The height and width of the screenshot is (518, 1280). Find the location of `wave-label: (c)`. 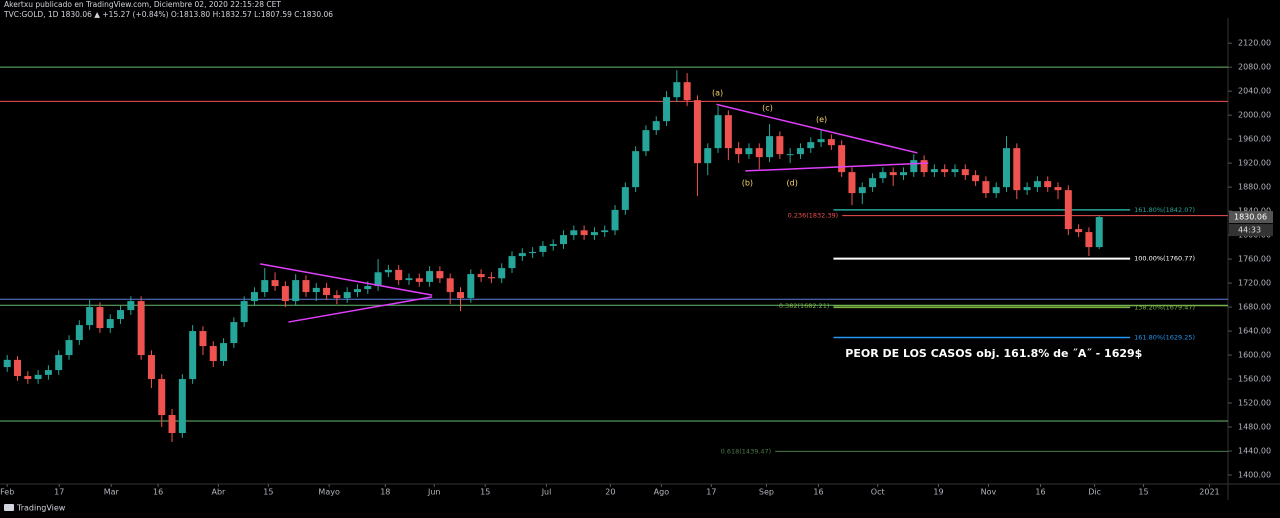

wave-label: (c) is located at coordinates (767, 107).